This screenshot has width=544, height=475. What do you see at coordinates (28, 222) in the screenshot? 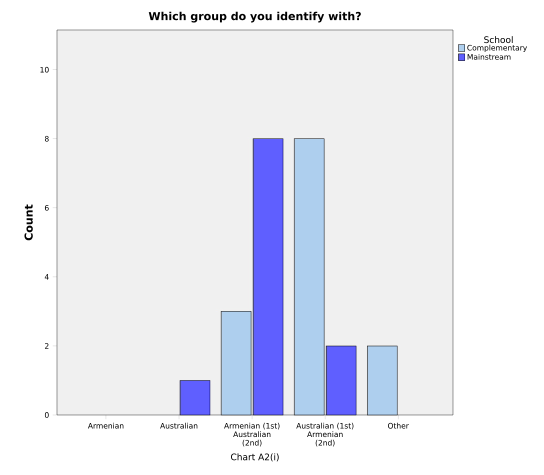
I see `y-axis-title: Count` at bounding box center [28, 222].